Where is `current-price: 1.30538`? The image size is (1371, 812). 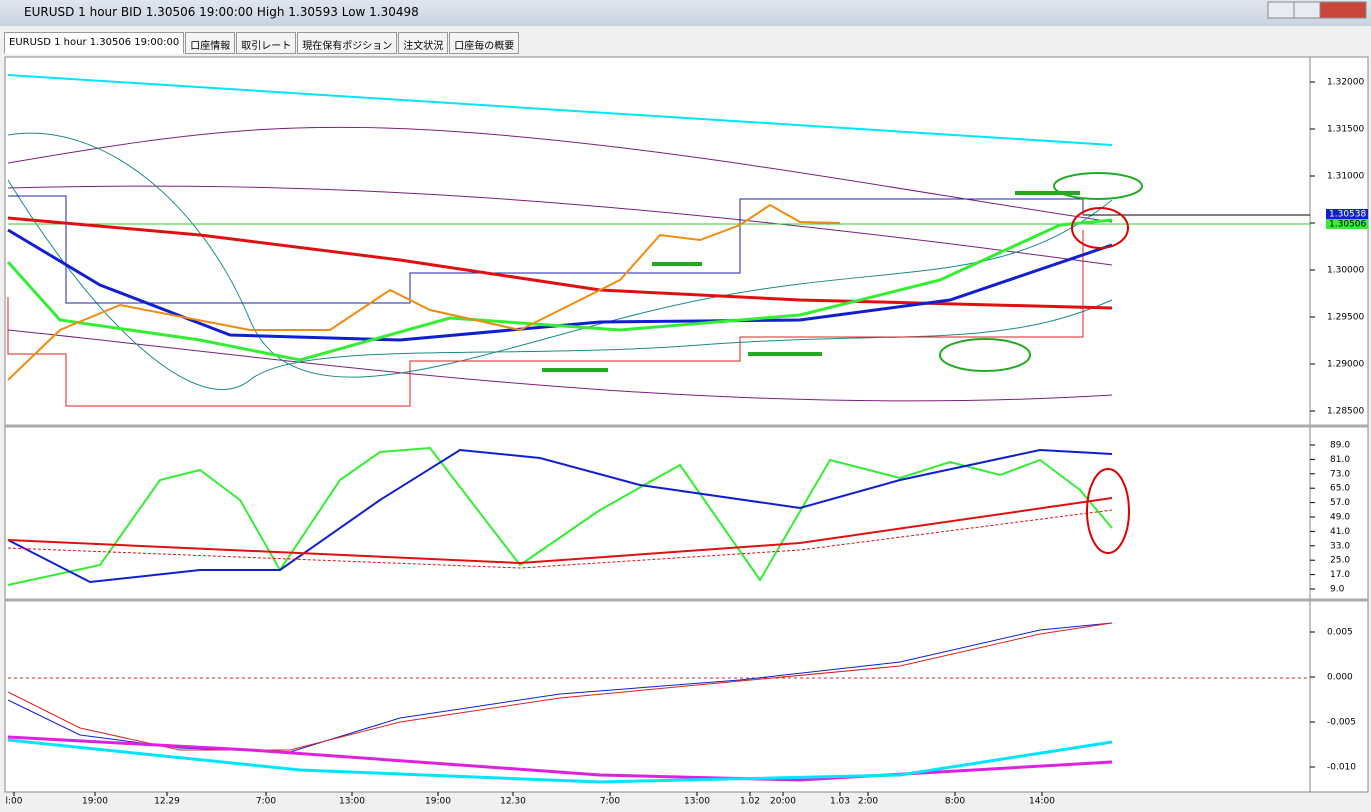 current-price: 1.30538 is located at coordinates (1347, 215).